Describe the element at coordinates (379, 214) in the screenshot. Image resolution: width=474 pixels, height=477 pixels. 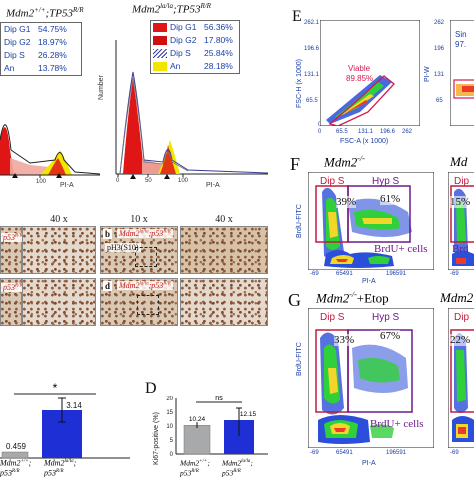
I see `gate-hyp-s` at that location.